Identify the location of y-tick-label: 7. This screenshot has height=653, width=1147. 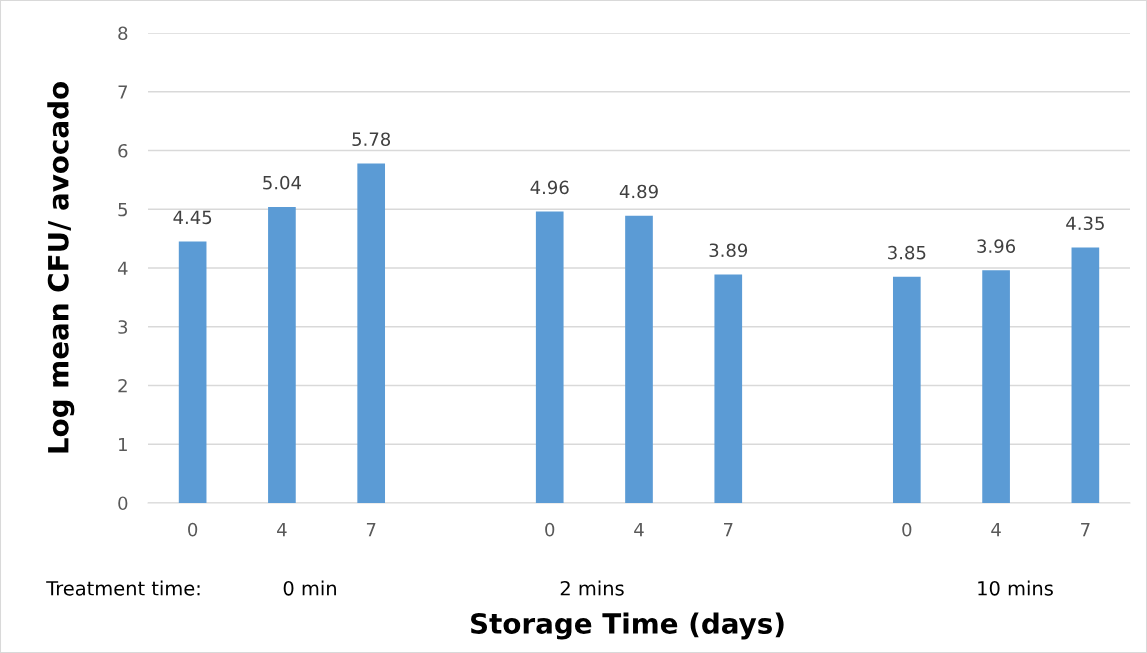
(123, 92).